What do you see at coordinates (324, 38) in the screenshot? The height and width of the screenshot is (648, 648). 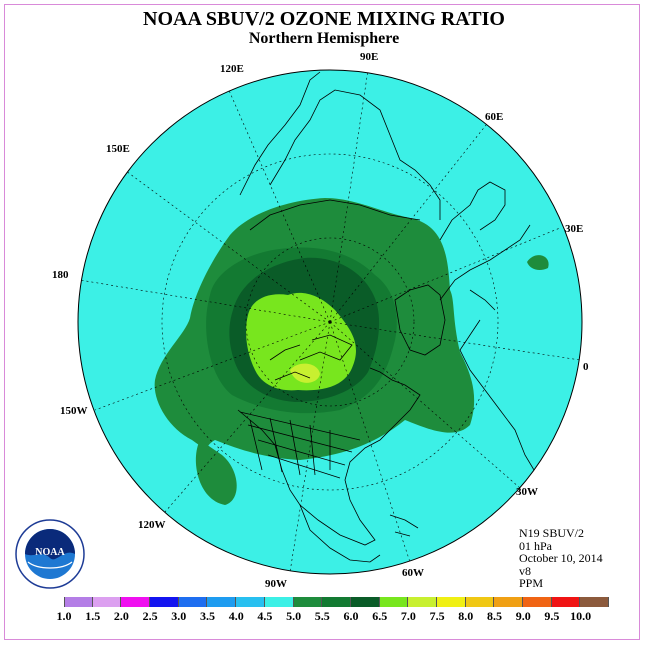 I see `map-subtitle: Northern Hemisphere` at bounding box center [324, 38].